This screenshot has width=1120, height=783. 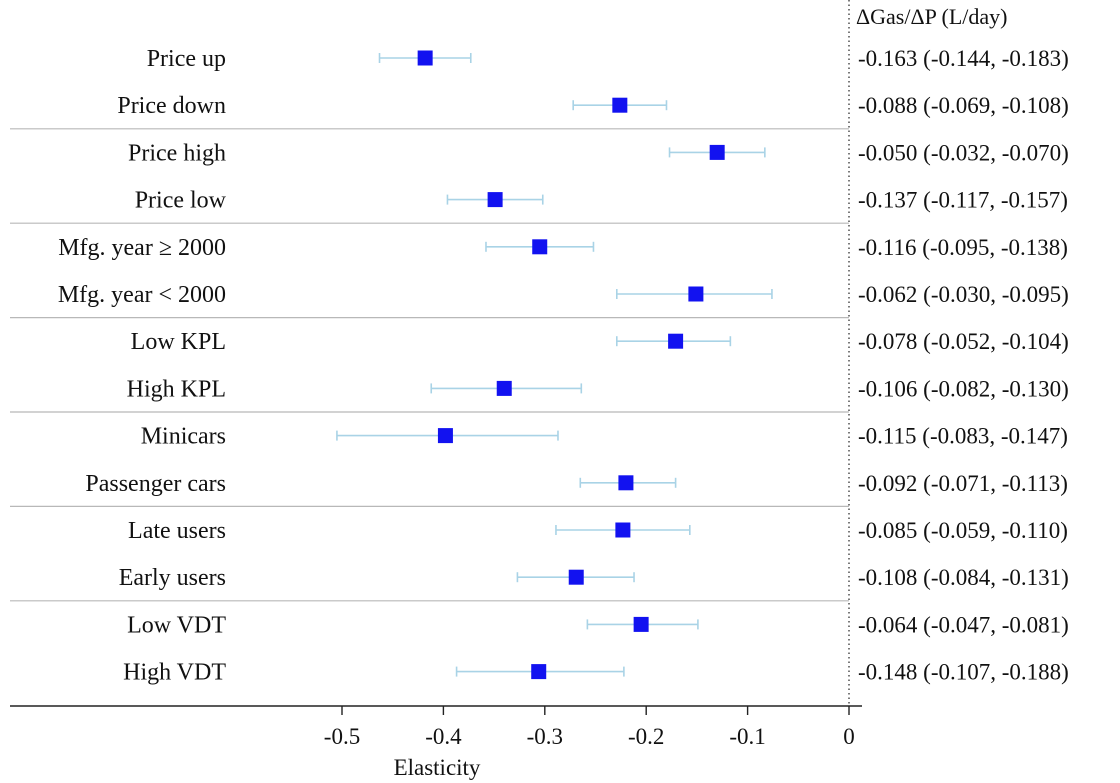 I want to click on row-label: High KPL, so click(x=176, y=389).